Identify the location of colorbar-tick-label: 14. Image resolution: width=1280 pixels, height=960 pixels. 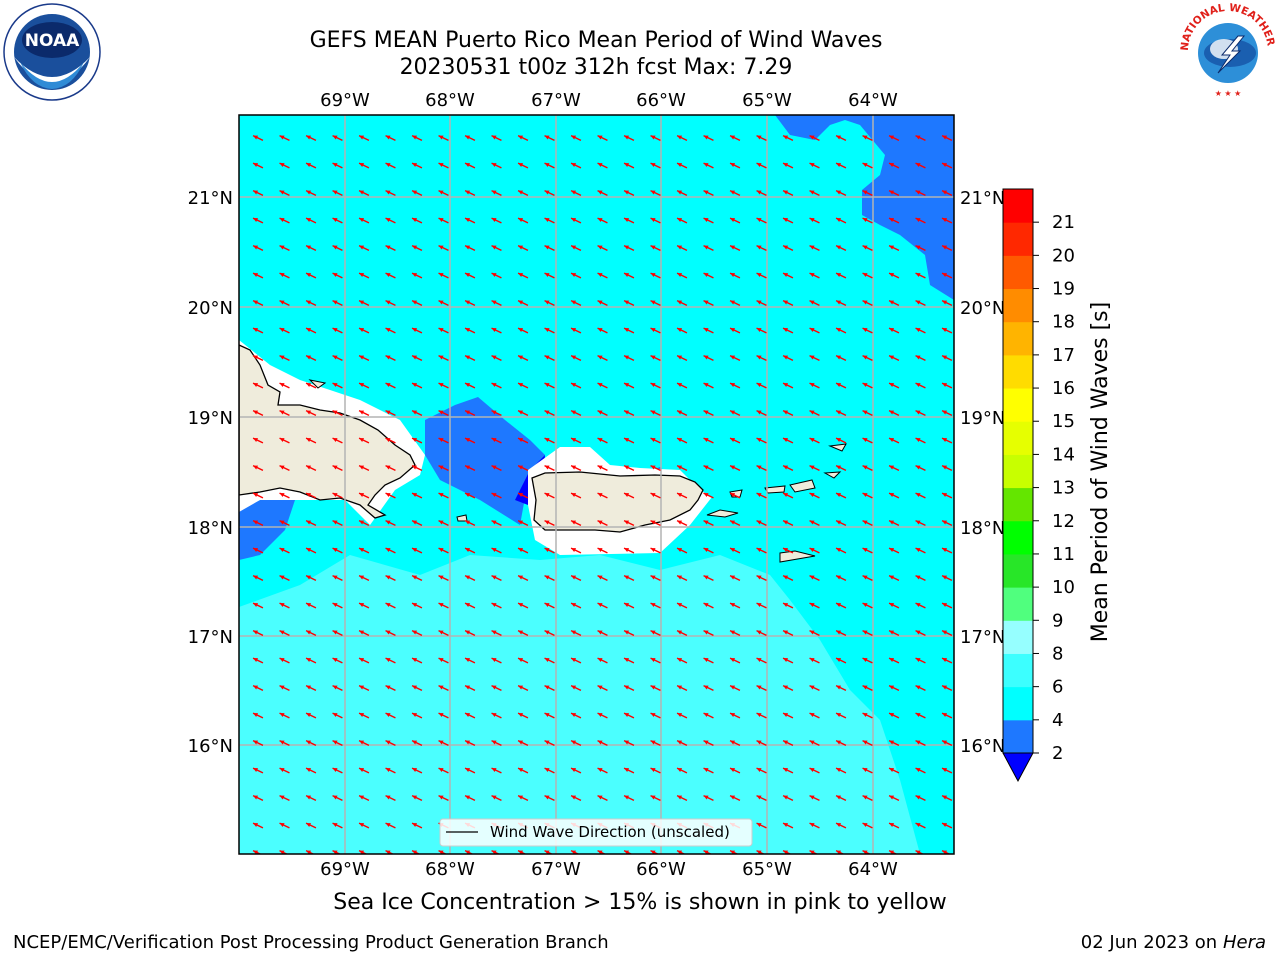
(1063, 454).